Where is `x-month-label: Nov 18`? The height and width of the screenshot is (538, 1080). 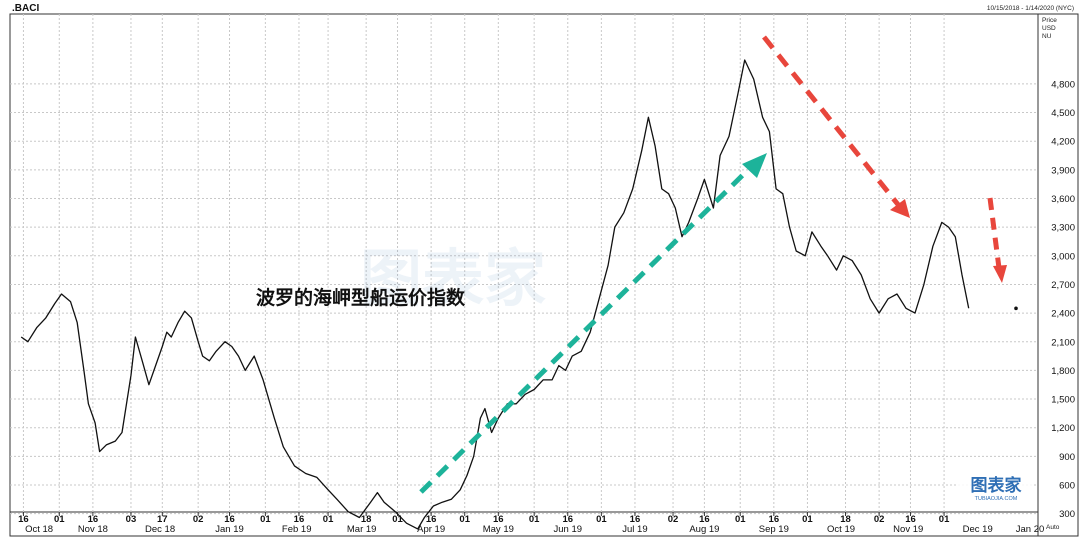 x-month-label: Nov 18 is located at coordinates (93, 529).